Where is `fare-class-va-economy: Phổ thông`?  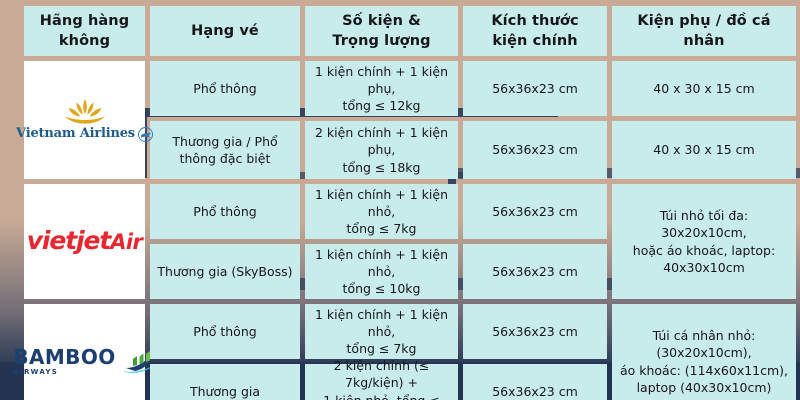
fare-class-va-economy: Phổ thông is located at coordinates (225, 88).